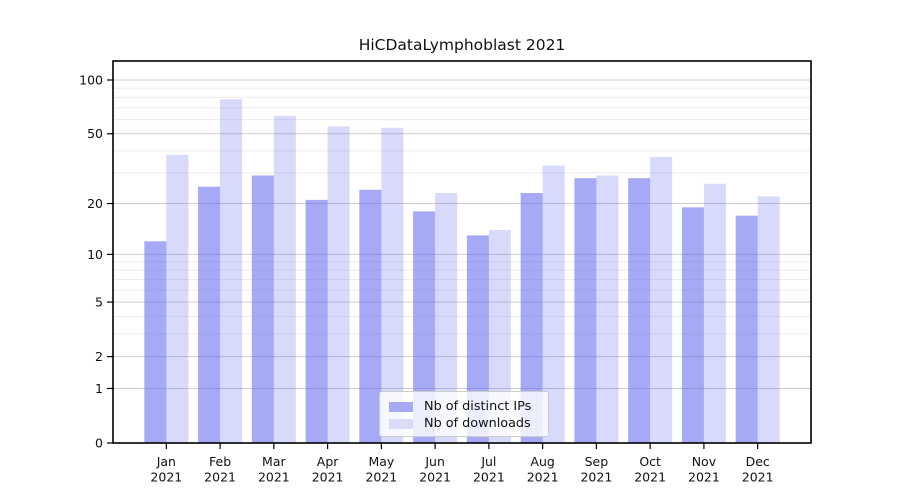 The width and height of the screenshot is (900, 500). Describe the element at coordinates (435, 469) in the screenshot. I see `x-tick-label: Jun 2021` at that location.